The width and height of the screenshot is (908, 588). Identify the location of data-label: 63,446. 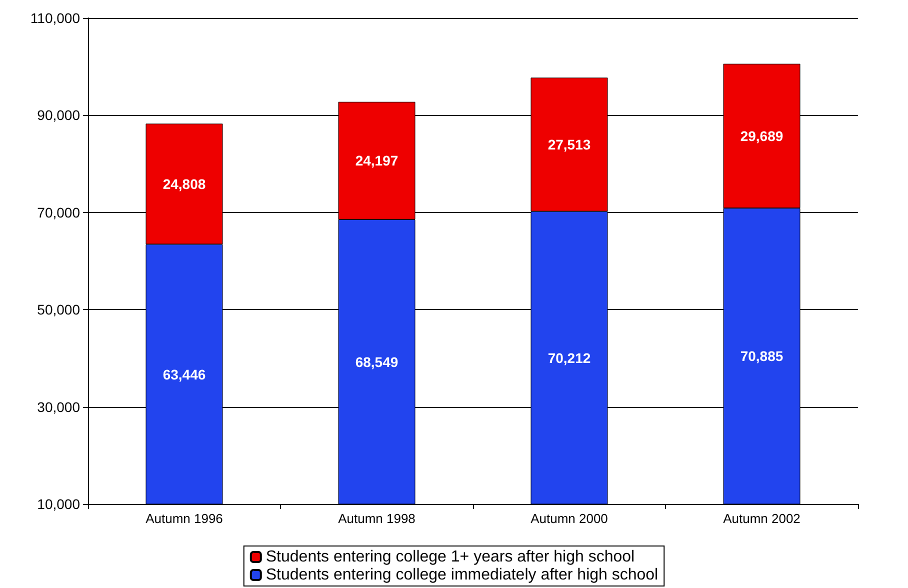
(184, 374).